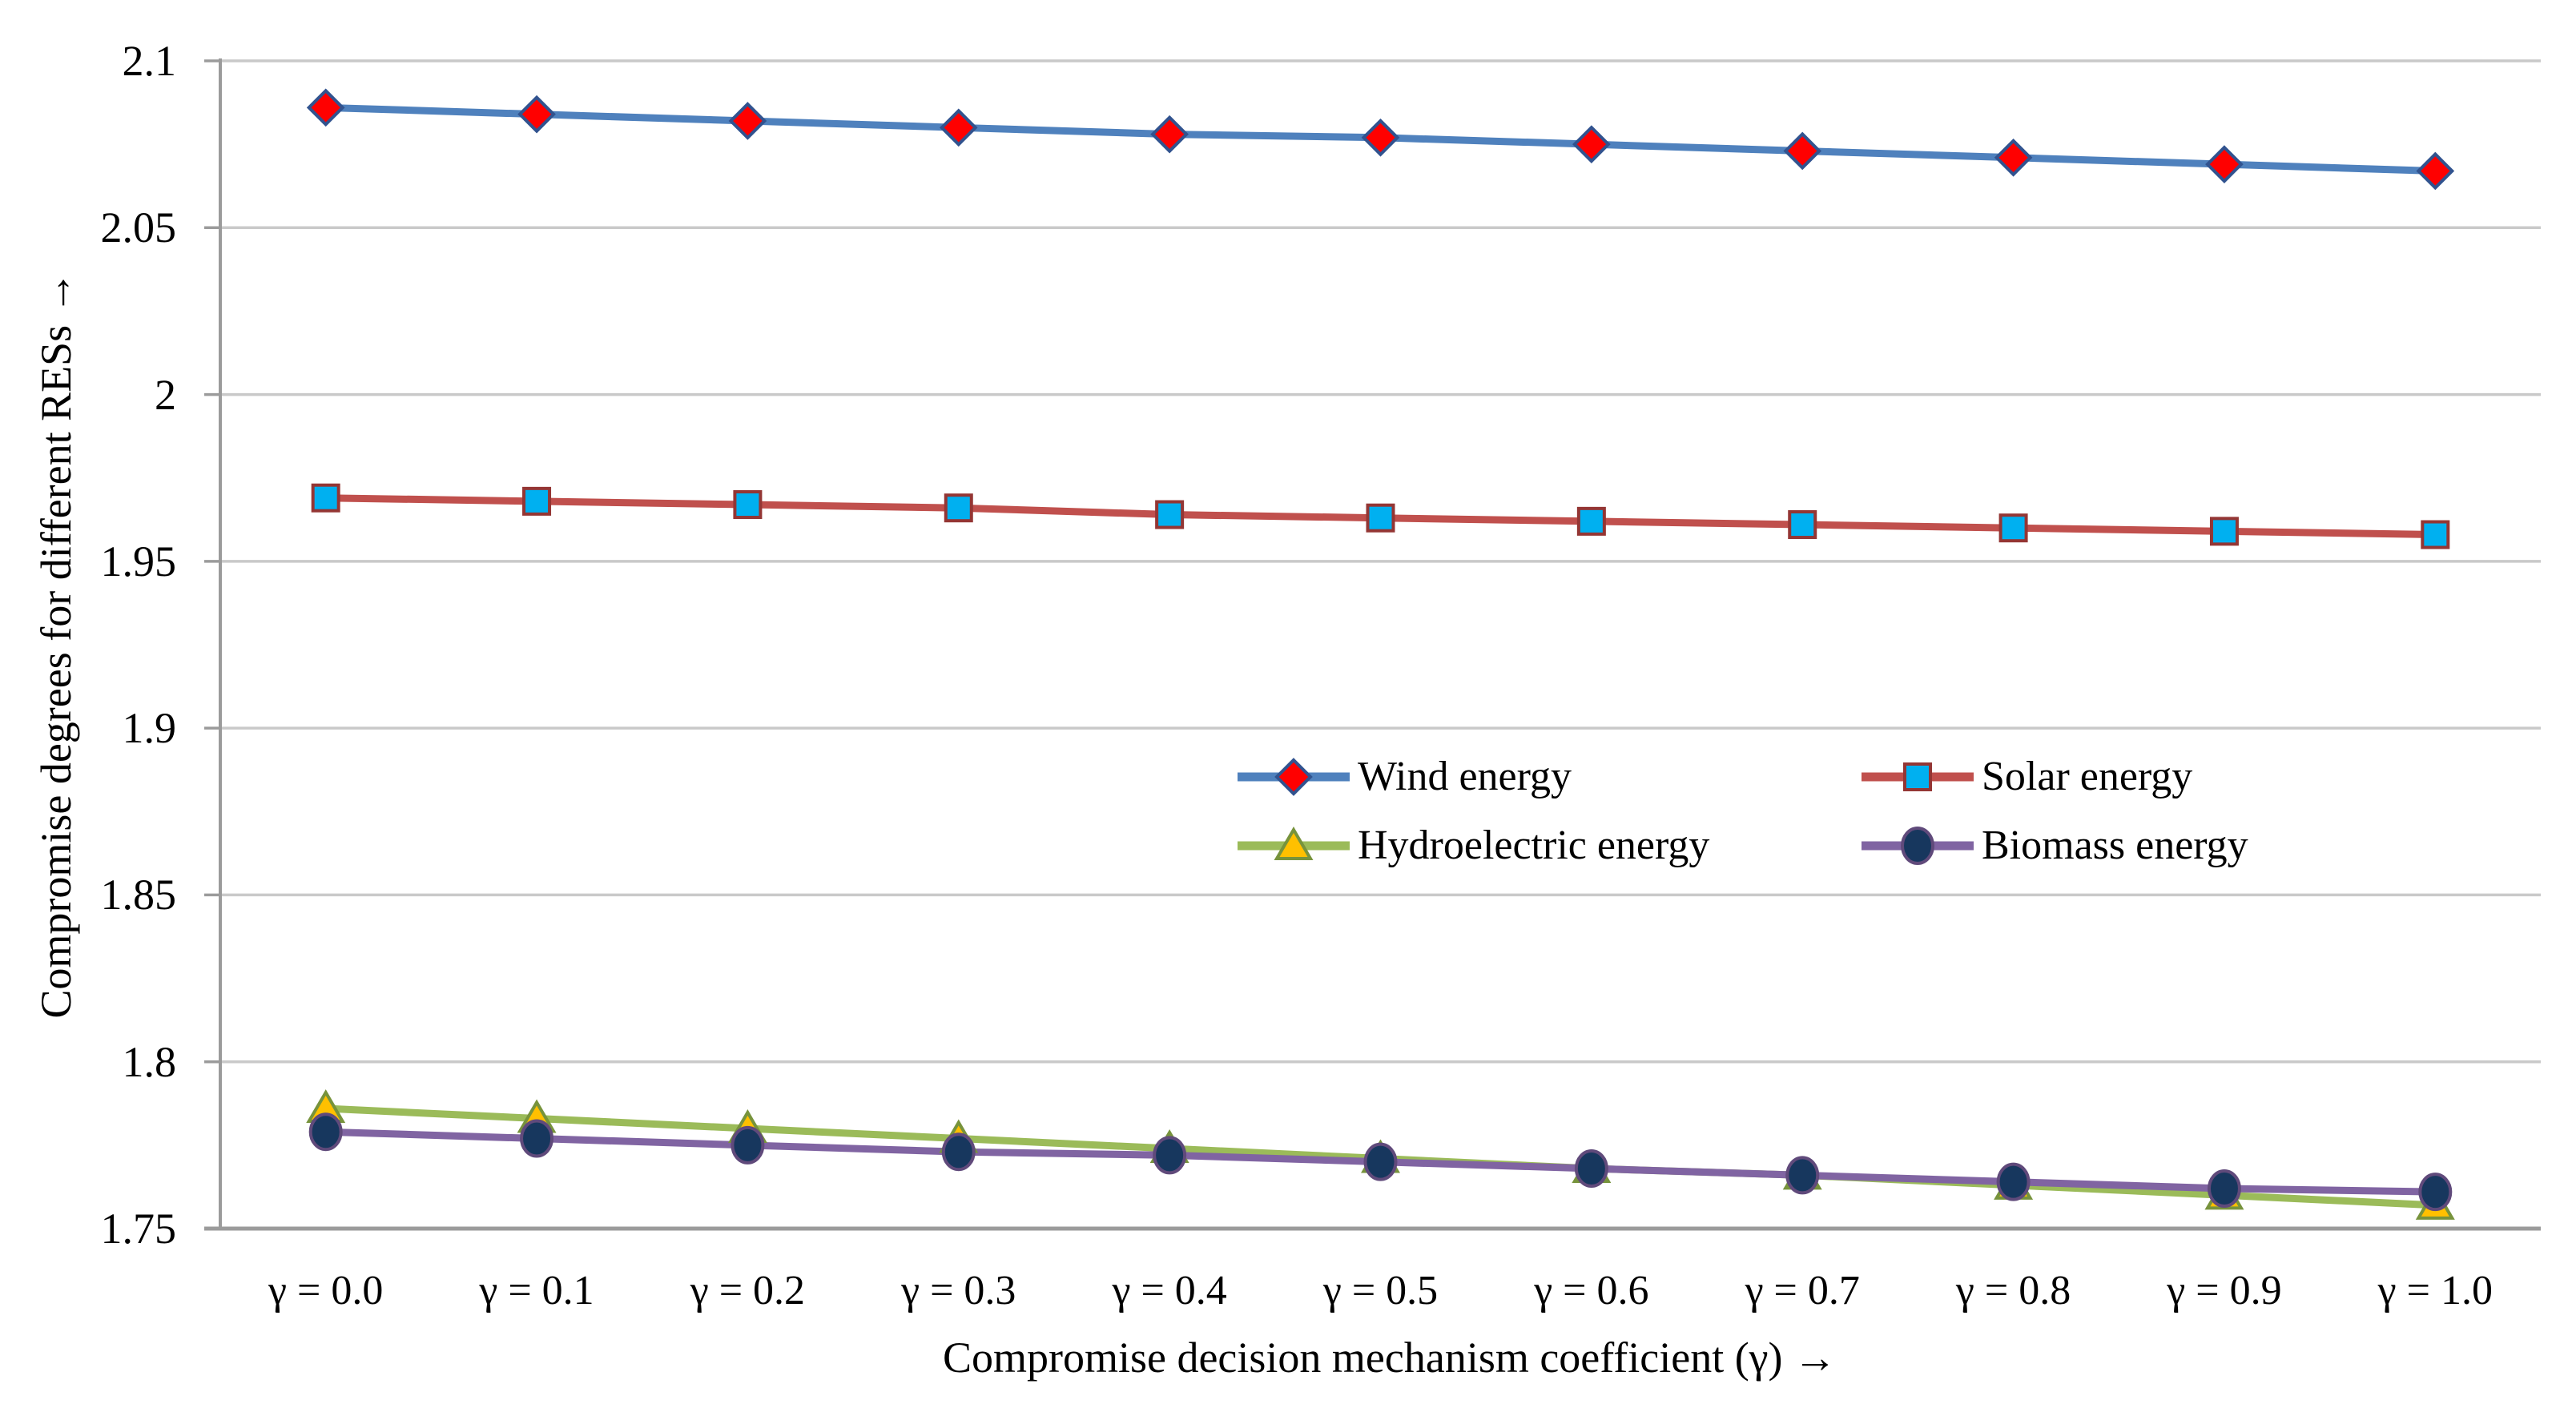  I want to click on legend-item-wind-energy: Wind energy, so click(1550, 776).